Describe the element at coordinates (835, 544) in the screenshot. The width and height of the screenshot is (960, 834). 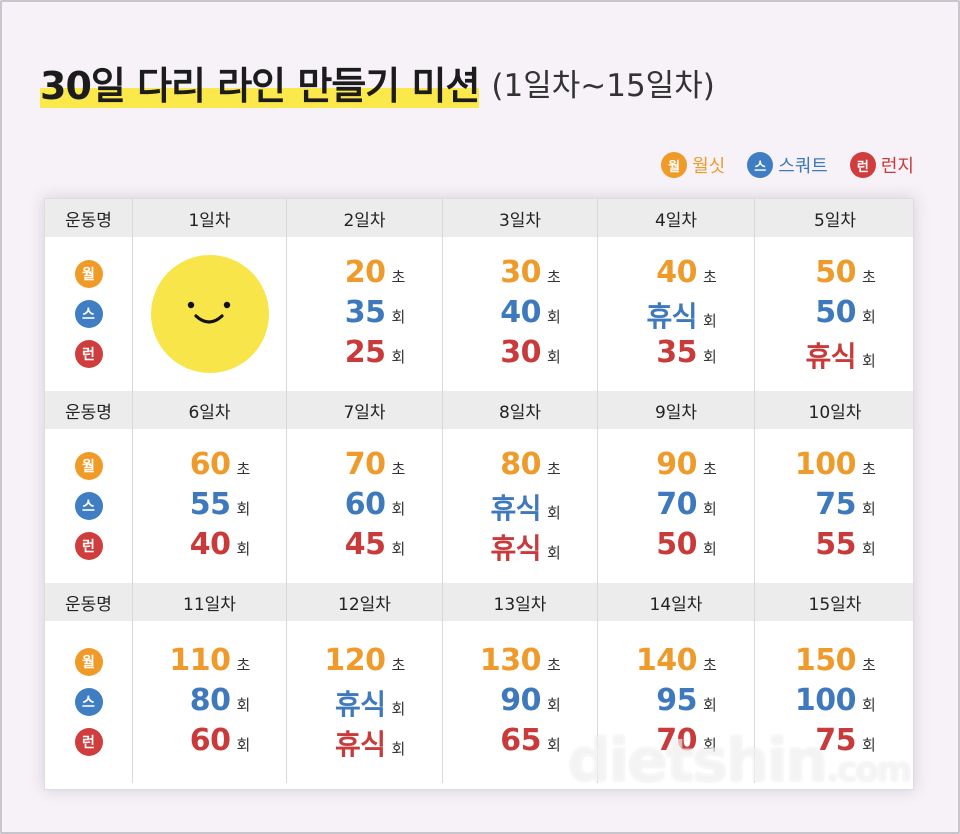
I see `lunge-value: 55` at that location.